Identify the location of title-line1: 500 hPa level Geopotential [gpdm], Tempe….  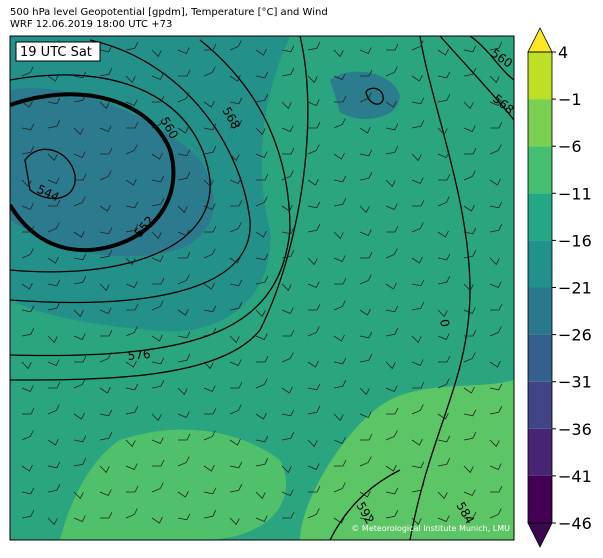
(169, 12).